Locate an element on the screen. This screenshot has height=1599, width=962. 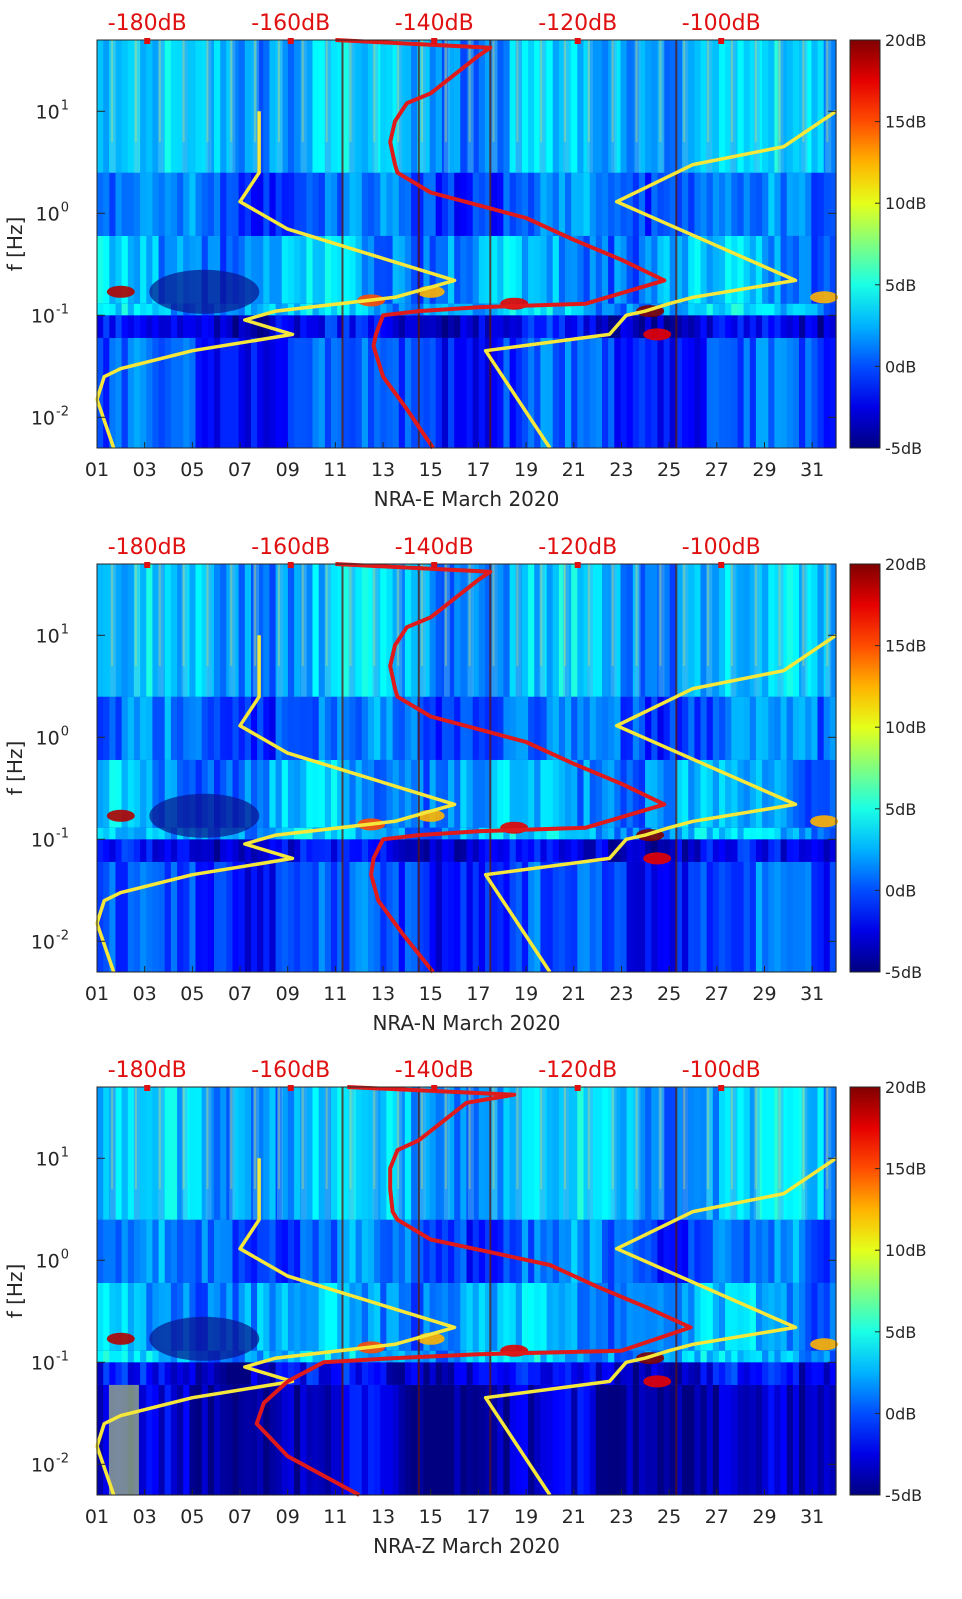
x-tick-label: 01 is located at coordinates (97, 994).